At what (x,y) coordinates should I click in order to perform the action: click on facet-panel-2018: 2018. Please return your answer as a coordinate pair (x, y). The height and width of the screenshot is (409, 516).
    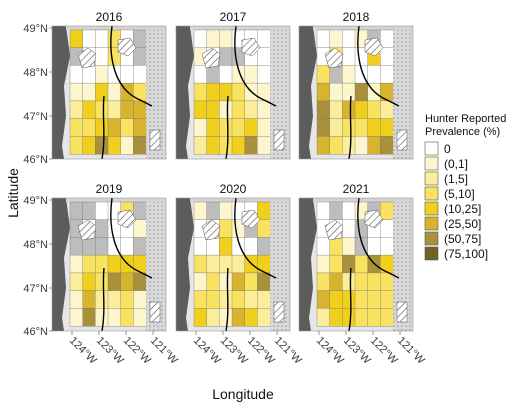
    Looking at the image, I should click on (356, 85).